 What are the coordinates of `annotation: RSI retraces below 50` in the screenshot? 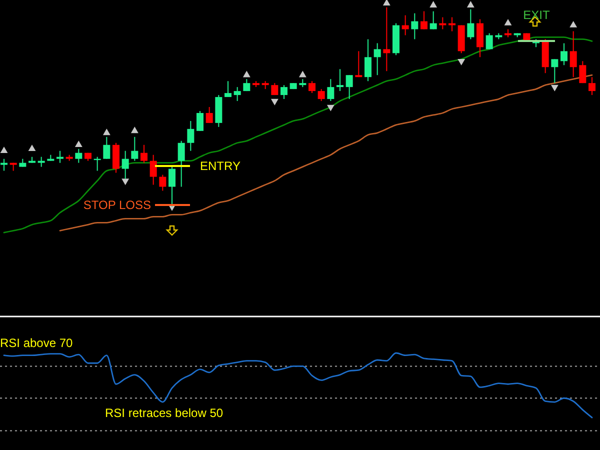 It's located at (164, 413).